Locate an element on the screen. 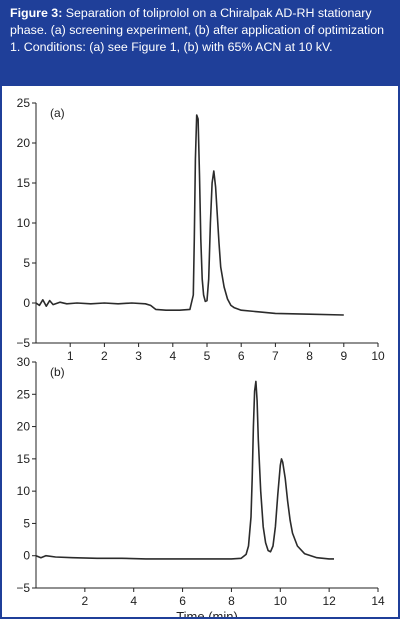  x-axis-title: Time (min) is located at coordinates (207, 613).